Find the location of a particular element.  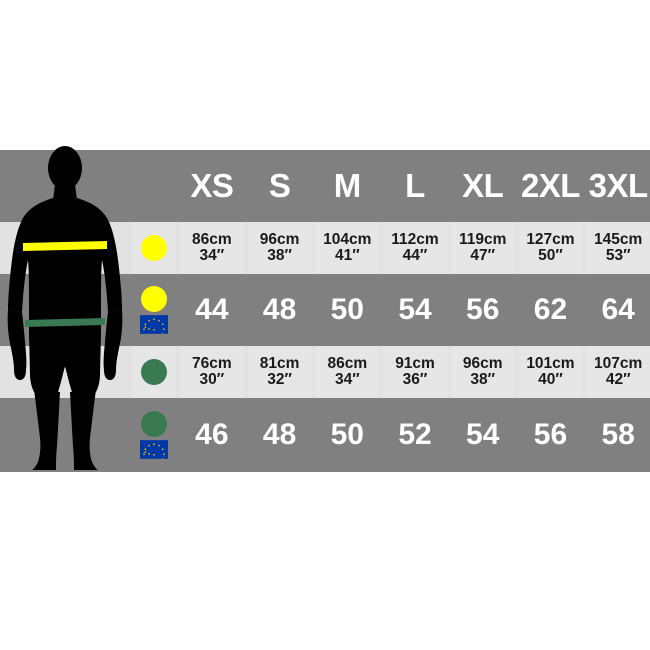

chest-eu-xs: 44 is located at coordinates (212, 310).